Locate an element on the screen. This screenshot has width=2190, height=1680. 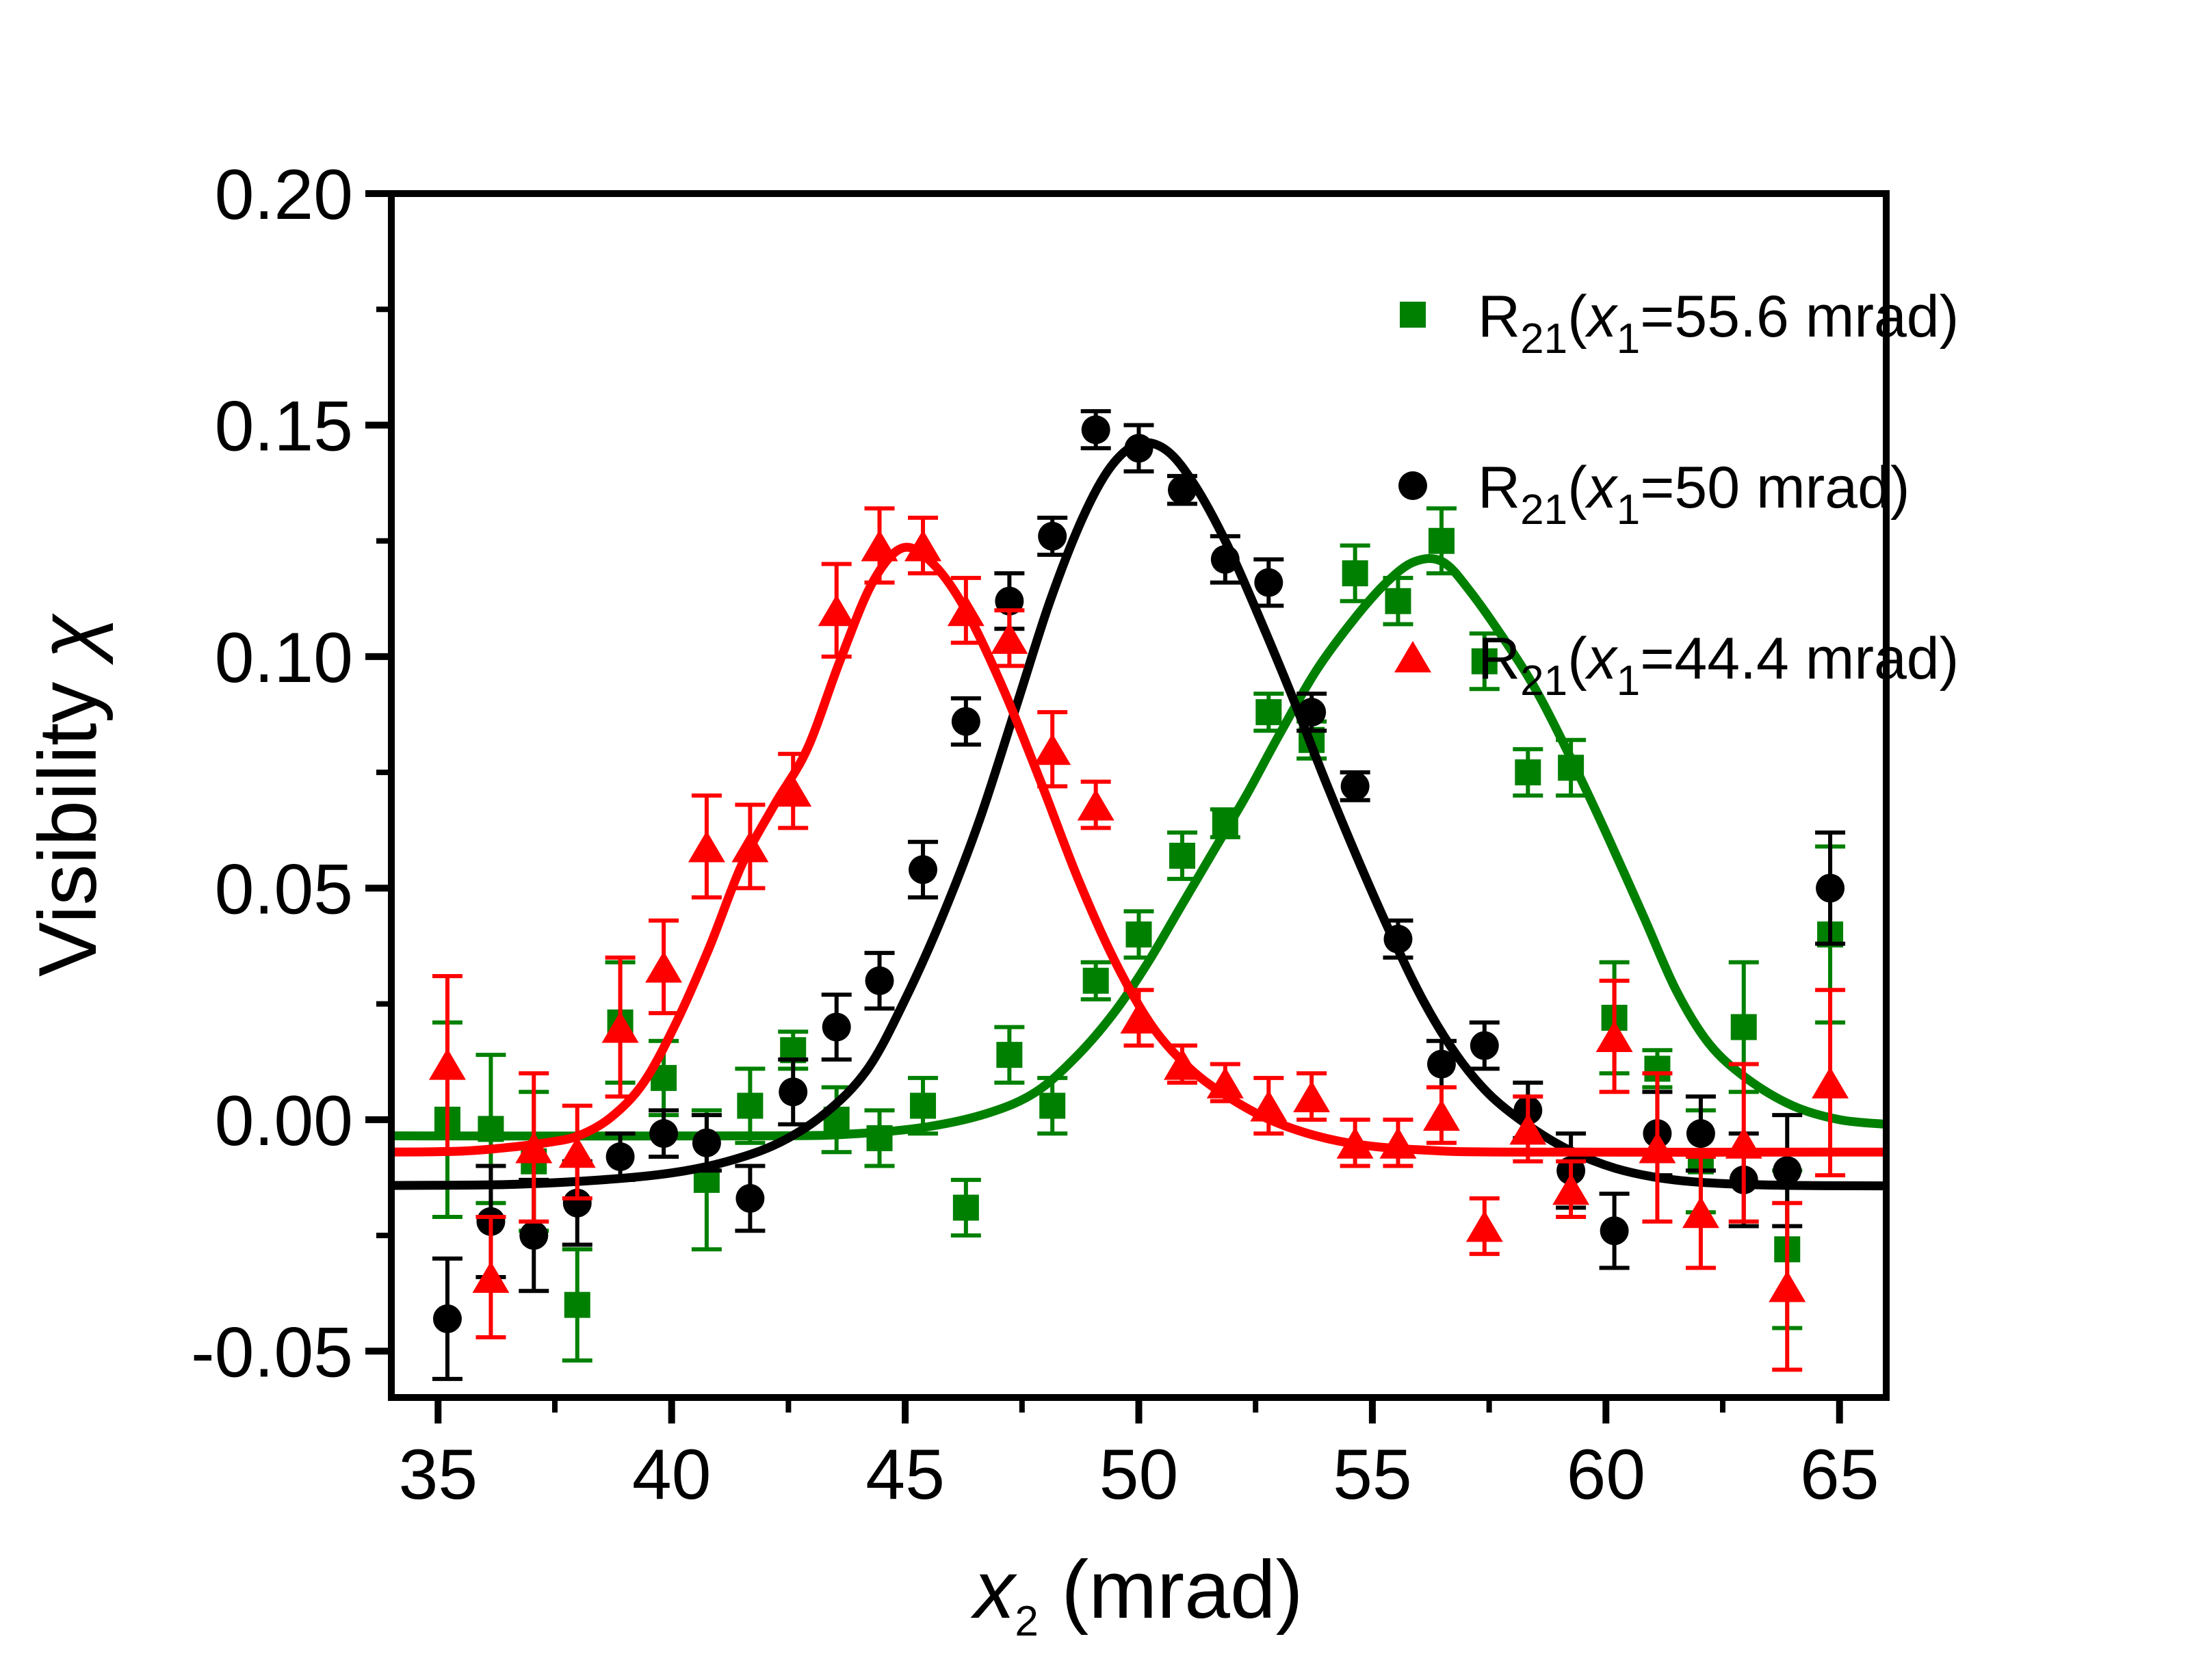
y-axis-title: Visibility χ is located at coordinates (68, 794).